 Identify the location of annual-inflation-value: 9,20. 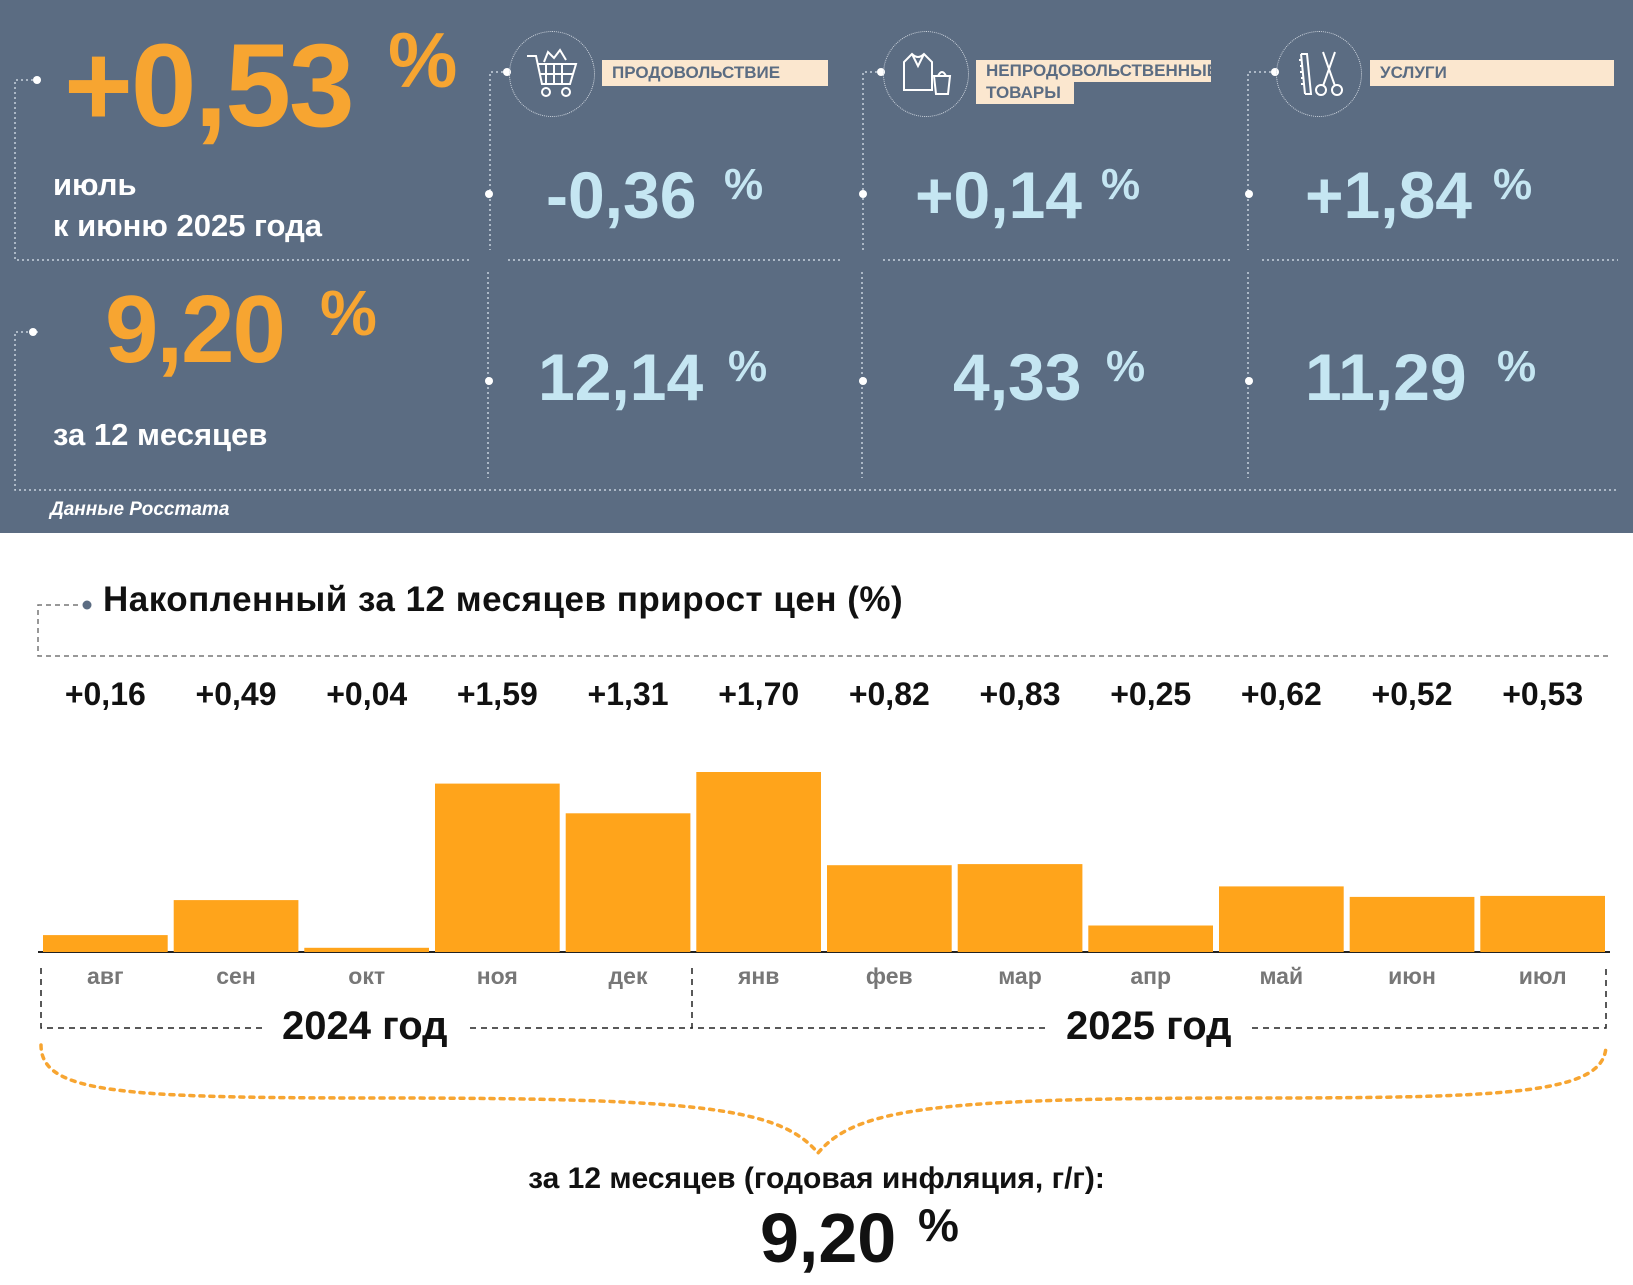
(195, 329).